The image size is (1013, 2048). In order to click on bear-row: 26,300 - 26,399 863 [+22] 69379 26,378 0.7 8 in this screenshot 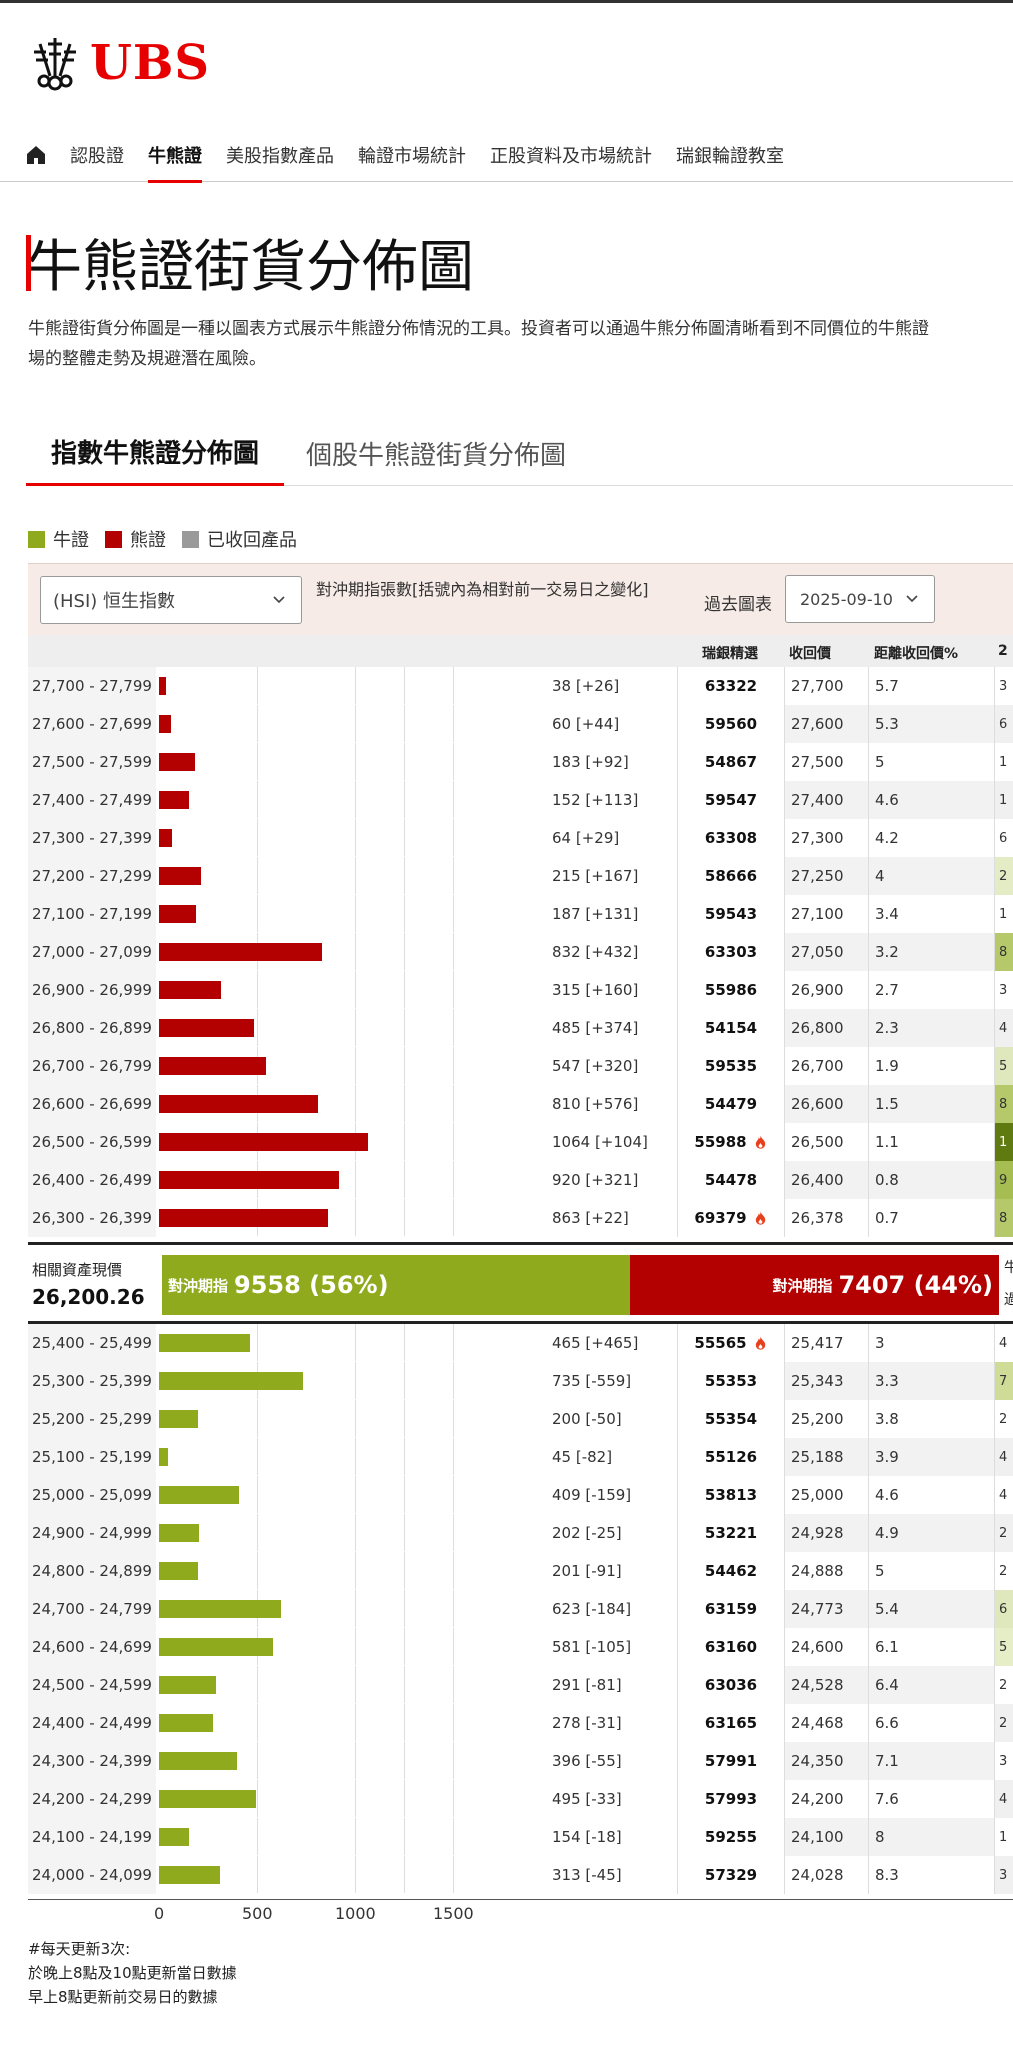, I will do `click(520, 1218)`.